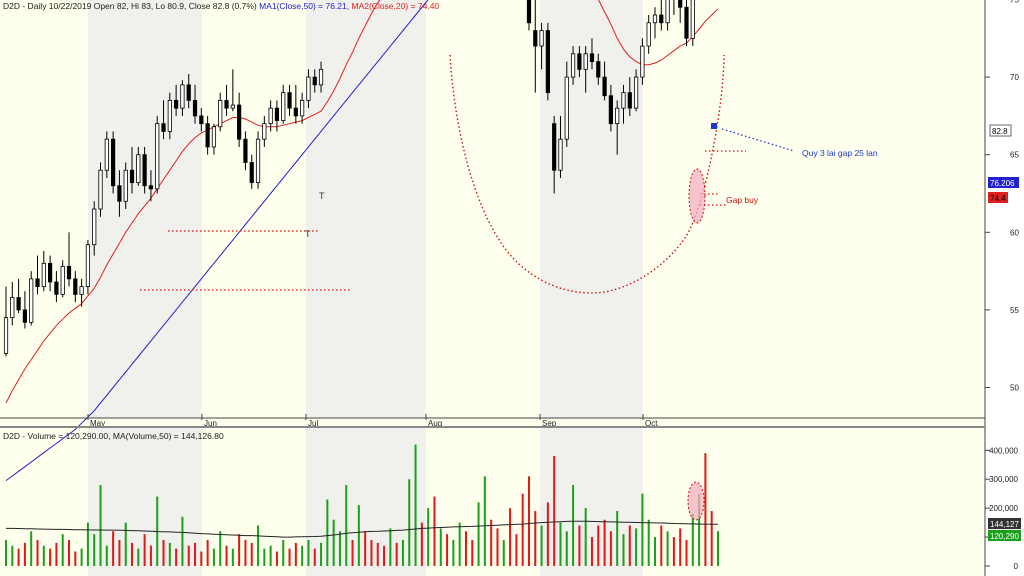 The width and height of the screenshot is (1024, 576). Describe the element at coordinates (1003, 508) in the screenshot. I see `volume-y-tick-label: 200,000` at that location.